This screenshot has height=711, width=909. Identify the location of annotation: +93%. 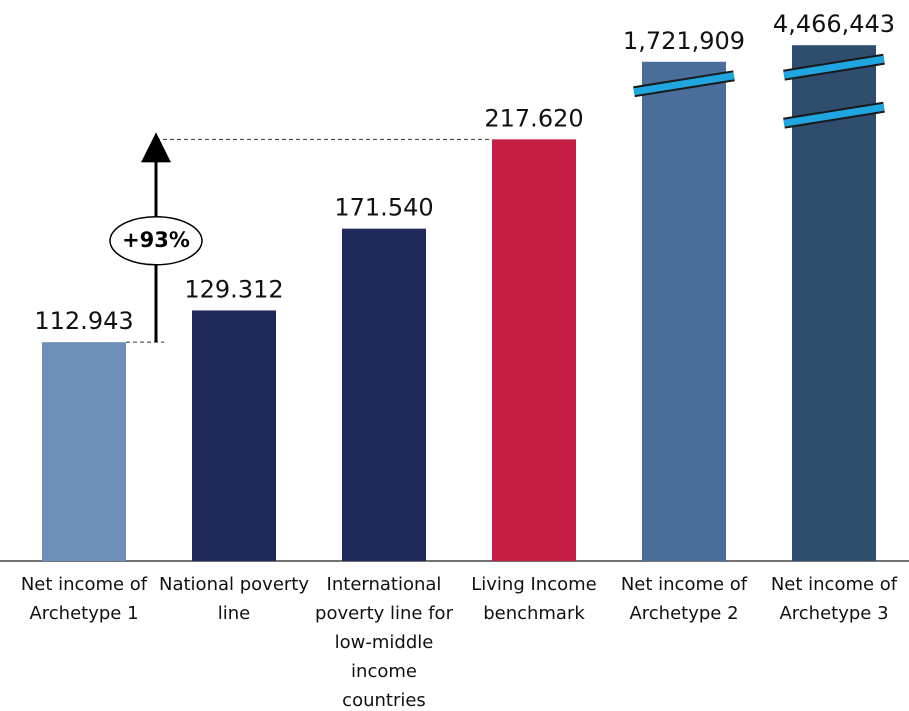
(156, 240).